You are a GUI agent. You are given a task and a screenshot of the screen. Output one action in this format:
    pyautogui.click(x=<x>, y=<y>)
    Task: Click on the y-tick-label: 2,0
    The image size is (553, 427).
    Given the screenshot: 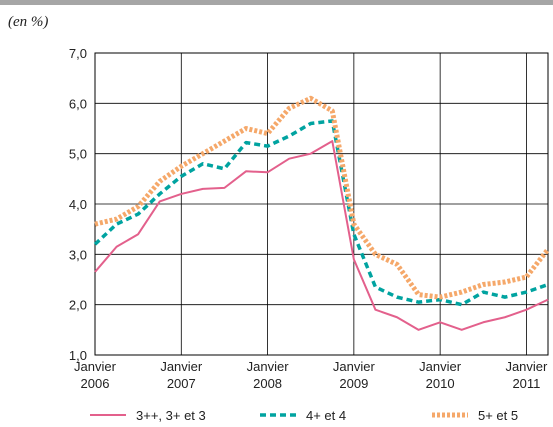 What is the action you would take?
    pyautogui.click(x=78, y=305)
    